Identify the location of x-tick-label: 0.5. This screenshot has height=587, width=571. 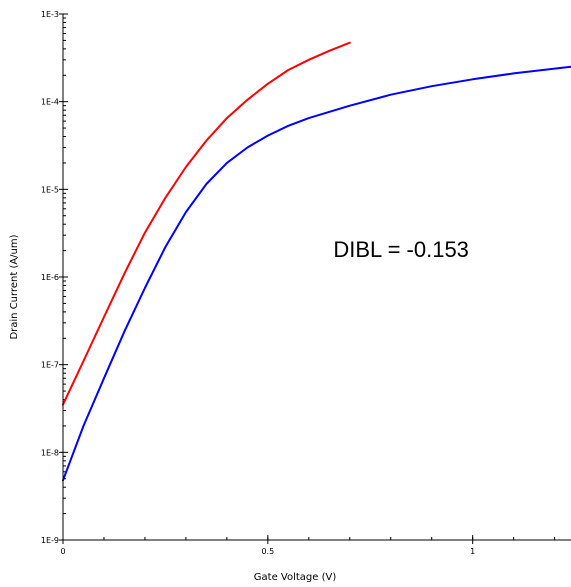
(267, 551).